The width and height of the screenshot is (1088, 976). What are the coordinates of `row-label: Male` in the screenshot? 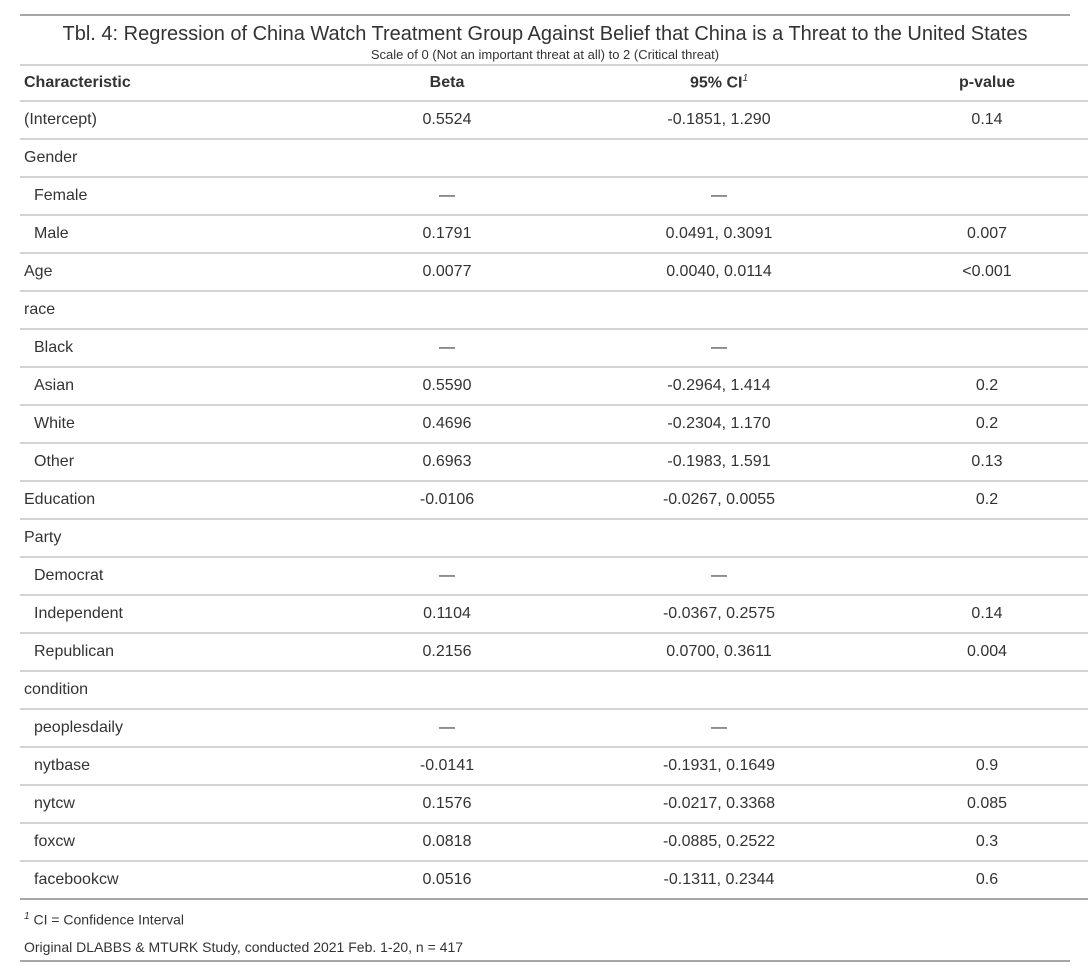 It's located at (174, 234).